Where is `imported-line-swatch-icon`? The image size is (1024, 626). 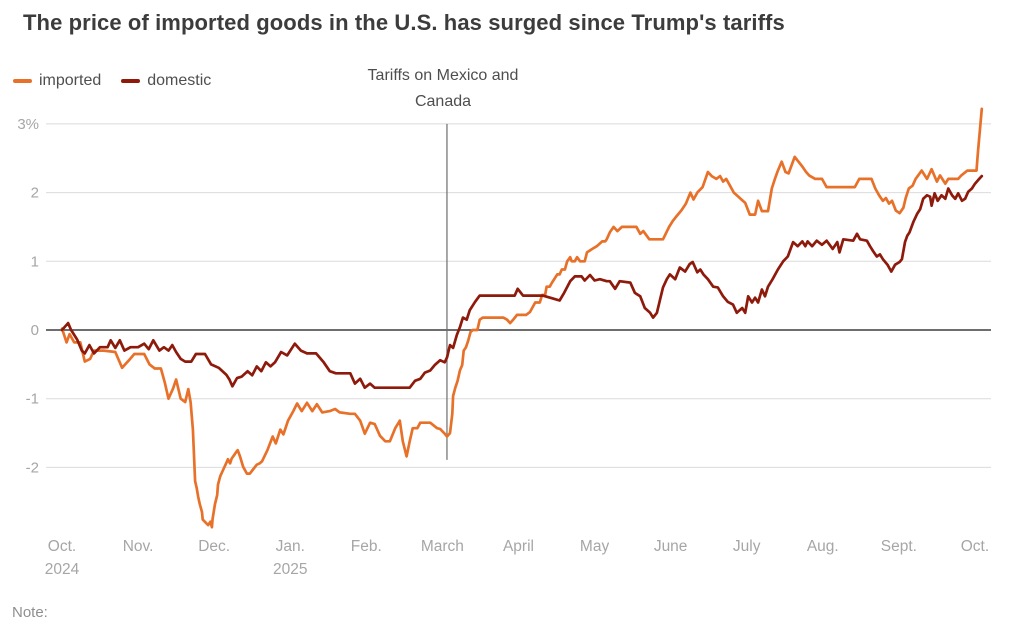
imported-line-swatch-icon is located at coordinates (22, 81).